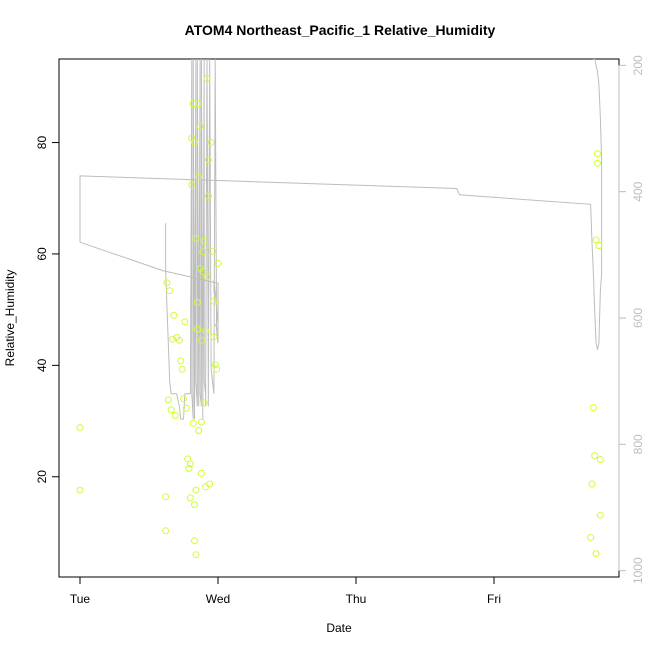 The image size is (650, 650). What do you see at coordinates (42, 254) in the screenshot?
I see `y-tick-label: 60` at bounding box center [42, 254].